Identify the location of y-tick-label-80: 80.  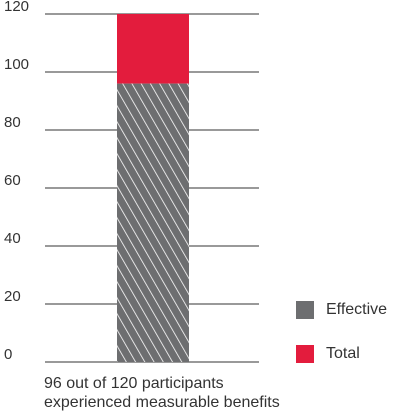
(12, 122).